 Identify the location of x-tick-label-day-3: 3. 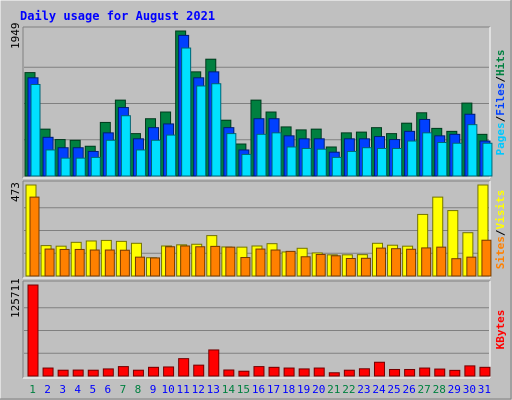
(62, 389).